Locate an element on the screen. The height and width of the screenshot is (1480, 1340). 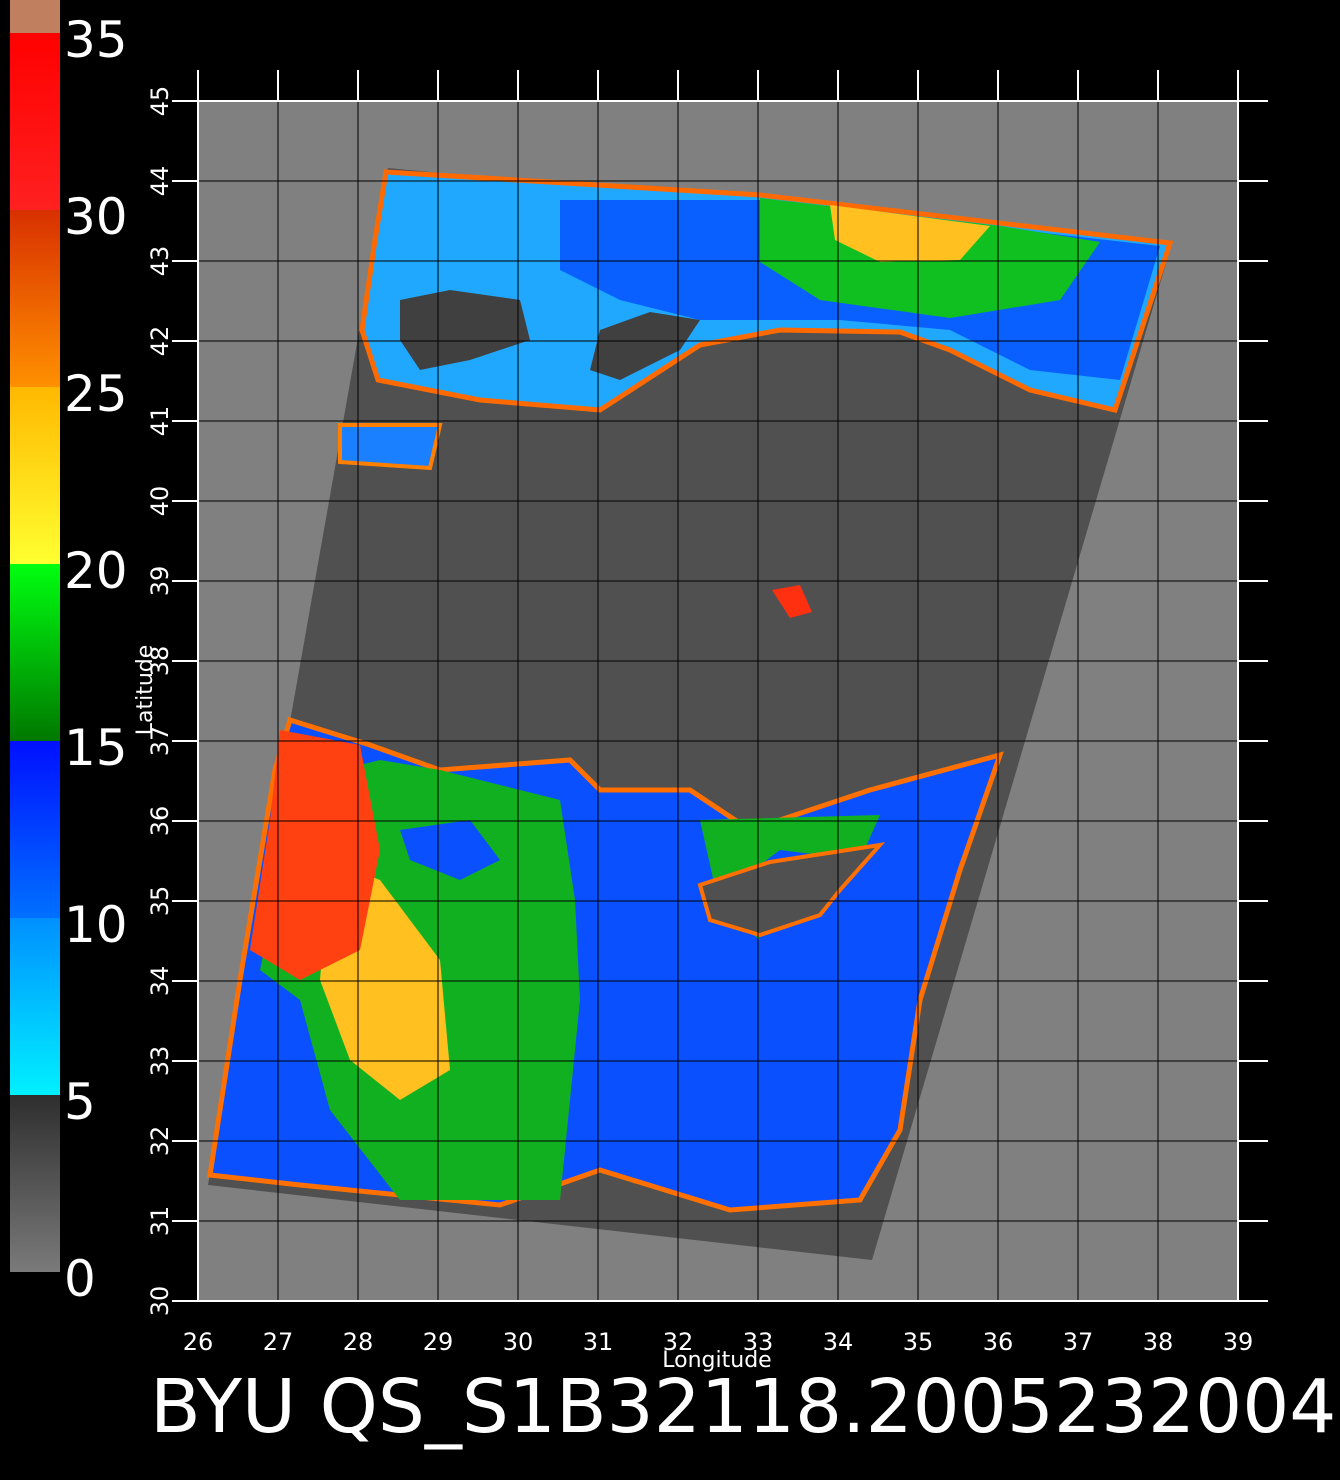
x-tick-label: 28 is located at coordinates (358, 1342).